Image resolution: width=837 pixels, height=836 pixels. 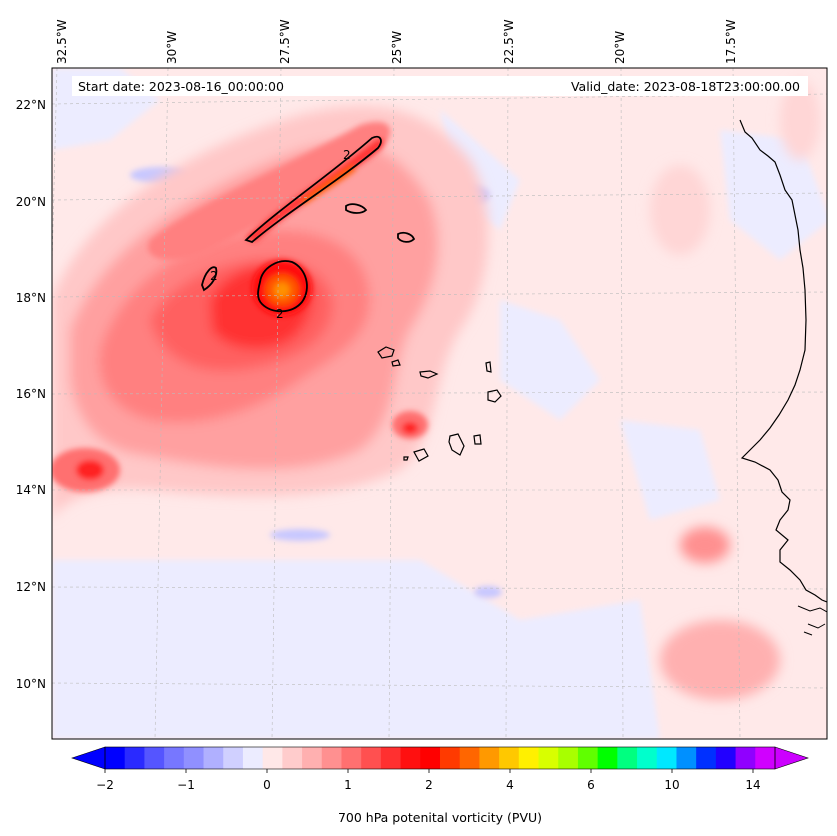 What do you see at coordinates (62, 41) in the screenshot?
I see `lon-label: 32.5°W` at bounding box center [62, 41].